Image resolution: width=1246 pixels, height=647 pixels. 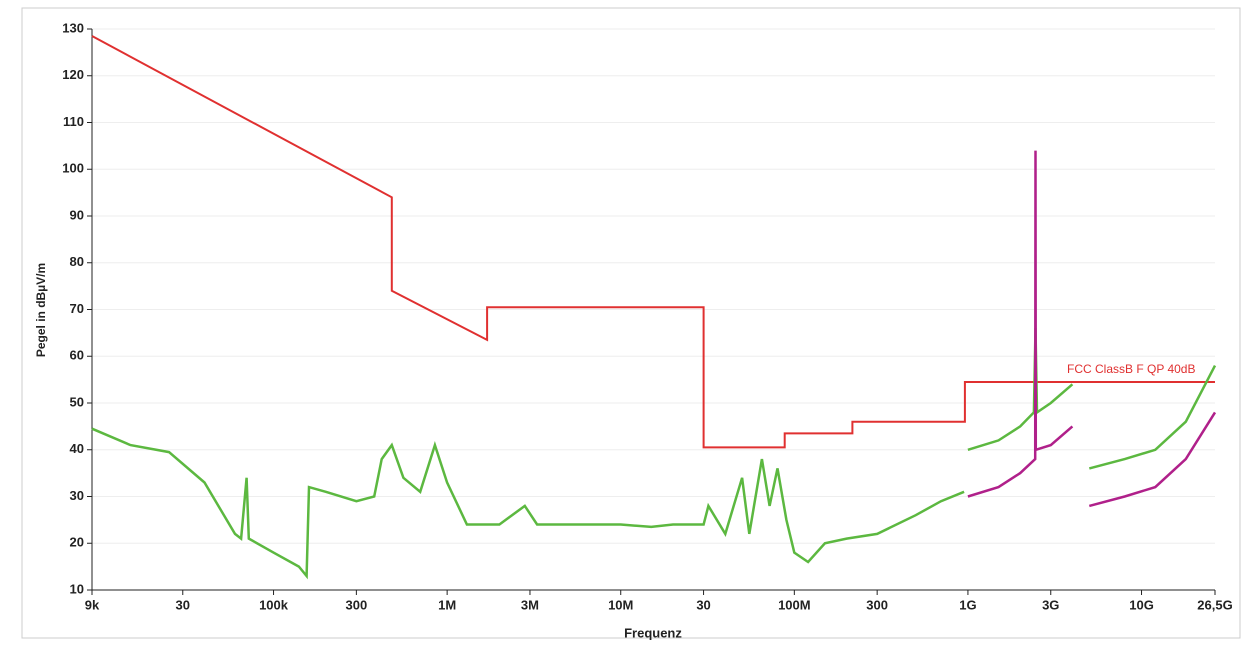 I want to click on y-tick-label: 50, so click(x=77, y=401).